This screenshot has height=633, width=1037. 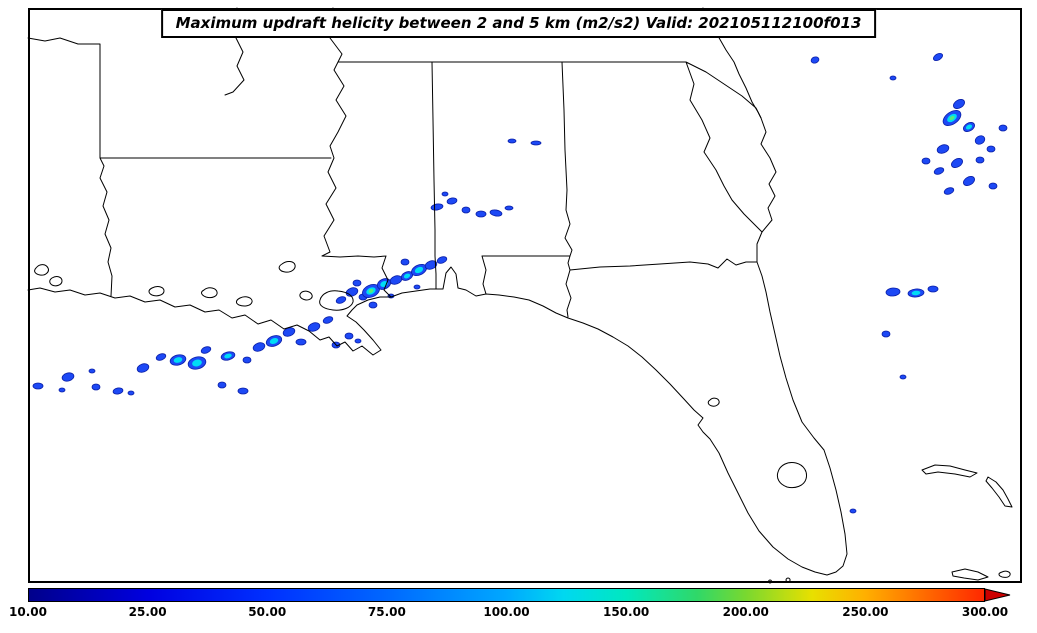 What do you see at coordinates (890, 524) in the screenshot?
I see `islands-path` at bounding box center [890, 524].